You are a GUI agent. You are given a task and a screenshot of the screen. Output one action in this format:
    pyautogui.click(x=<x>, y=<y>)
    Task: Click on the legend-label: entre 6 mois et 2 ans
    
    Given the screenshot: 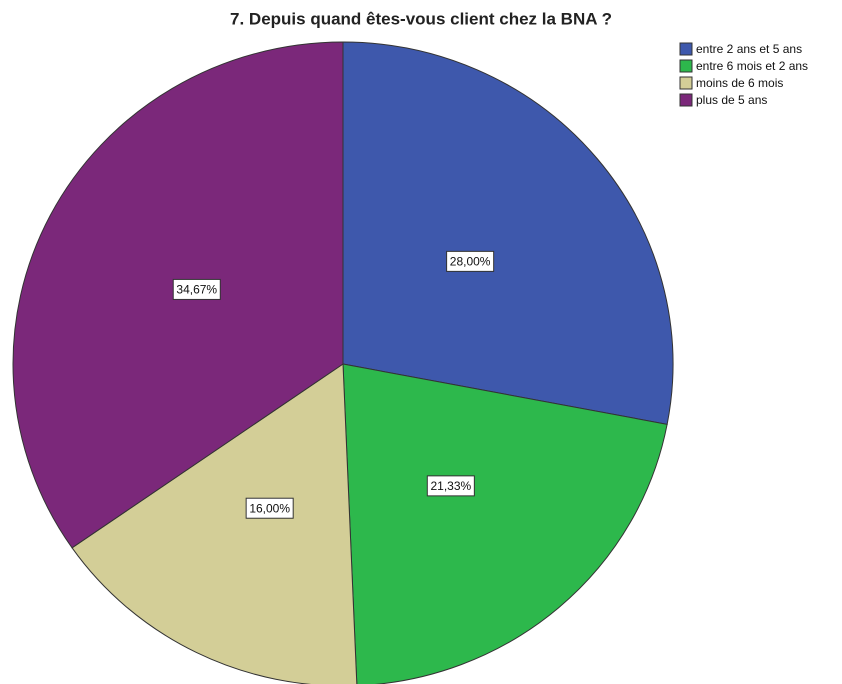 What is the action you would take?
    pyautogui.click(x=752, y=66)
    